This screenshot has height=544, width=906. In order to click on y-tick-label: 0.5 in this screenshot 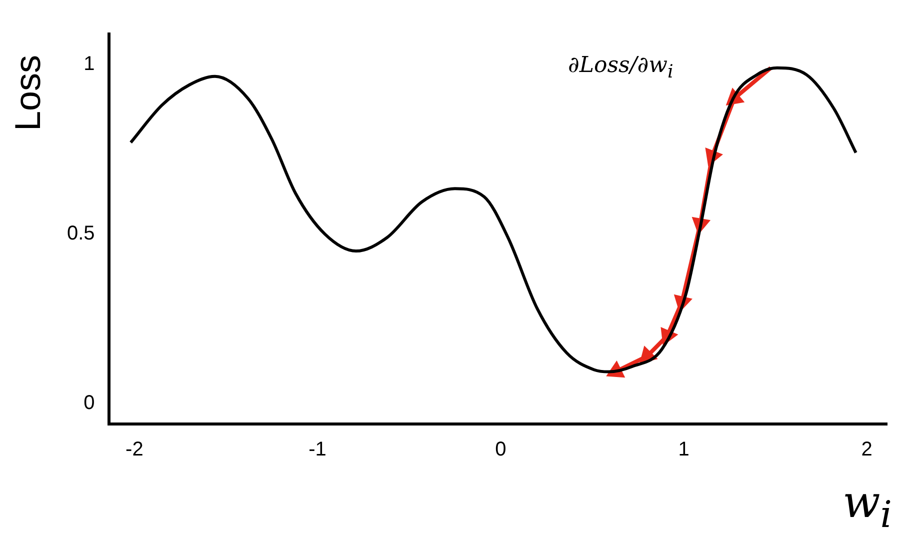, I will do `click(80, 233)`.